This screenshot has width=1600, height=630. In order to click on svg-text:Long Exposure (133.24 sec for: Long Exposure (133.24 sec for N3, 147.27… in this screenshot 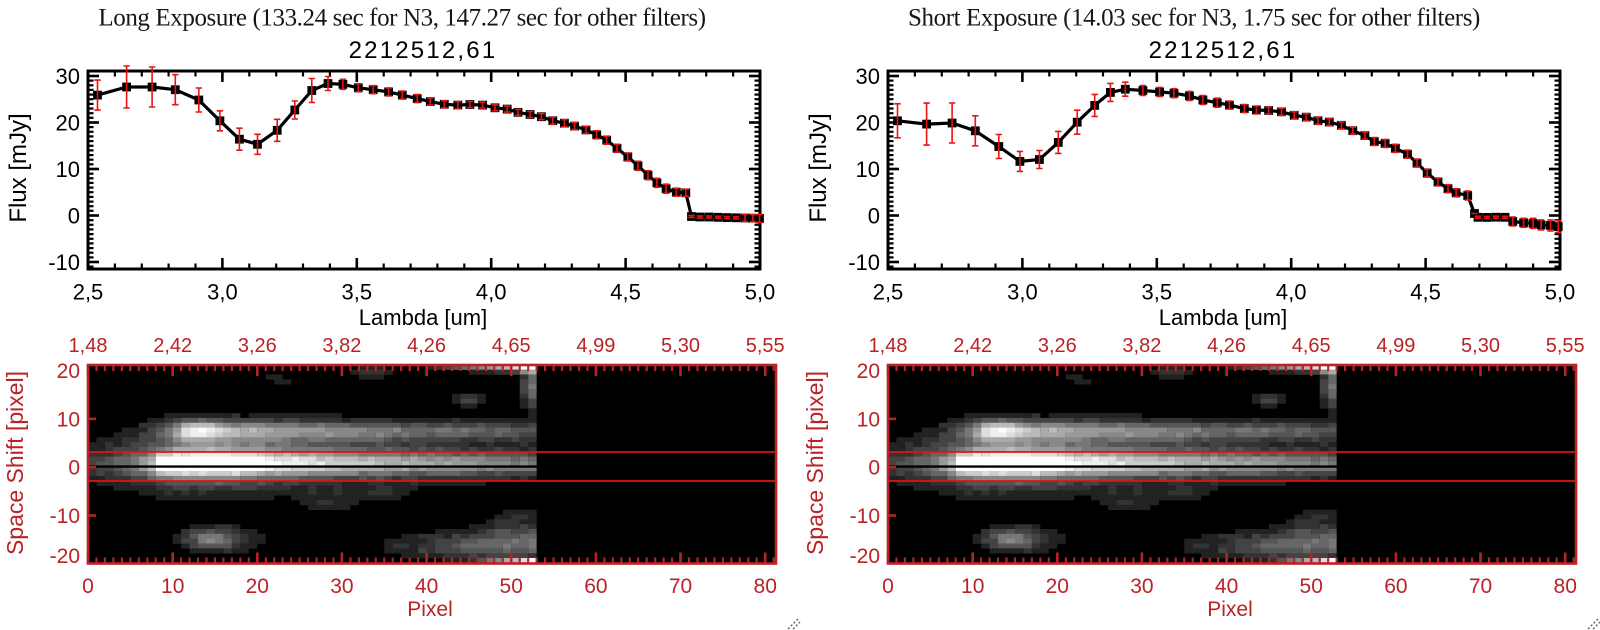, I will do `click(401, 18)`.